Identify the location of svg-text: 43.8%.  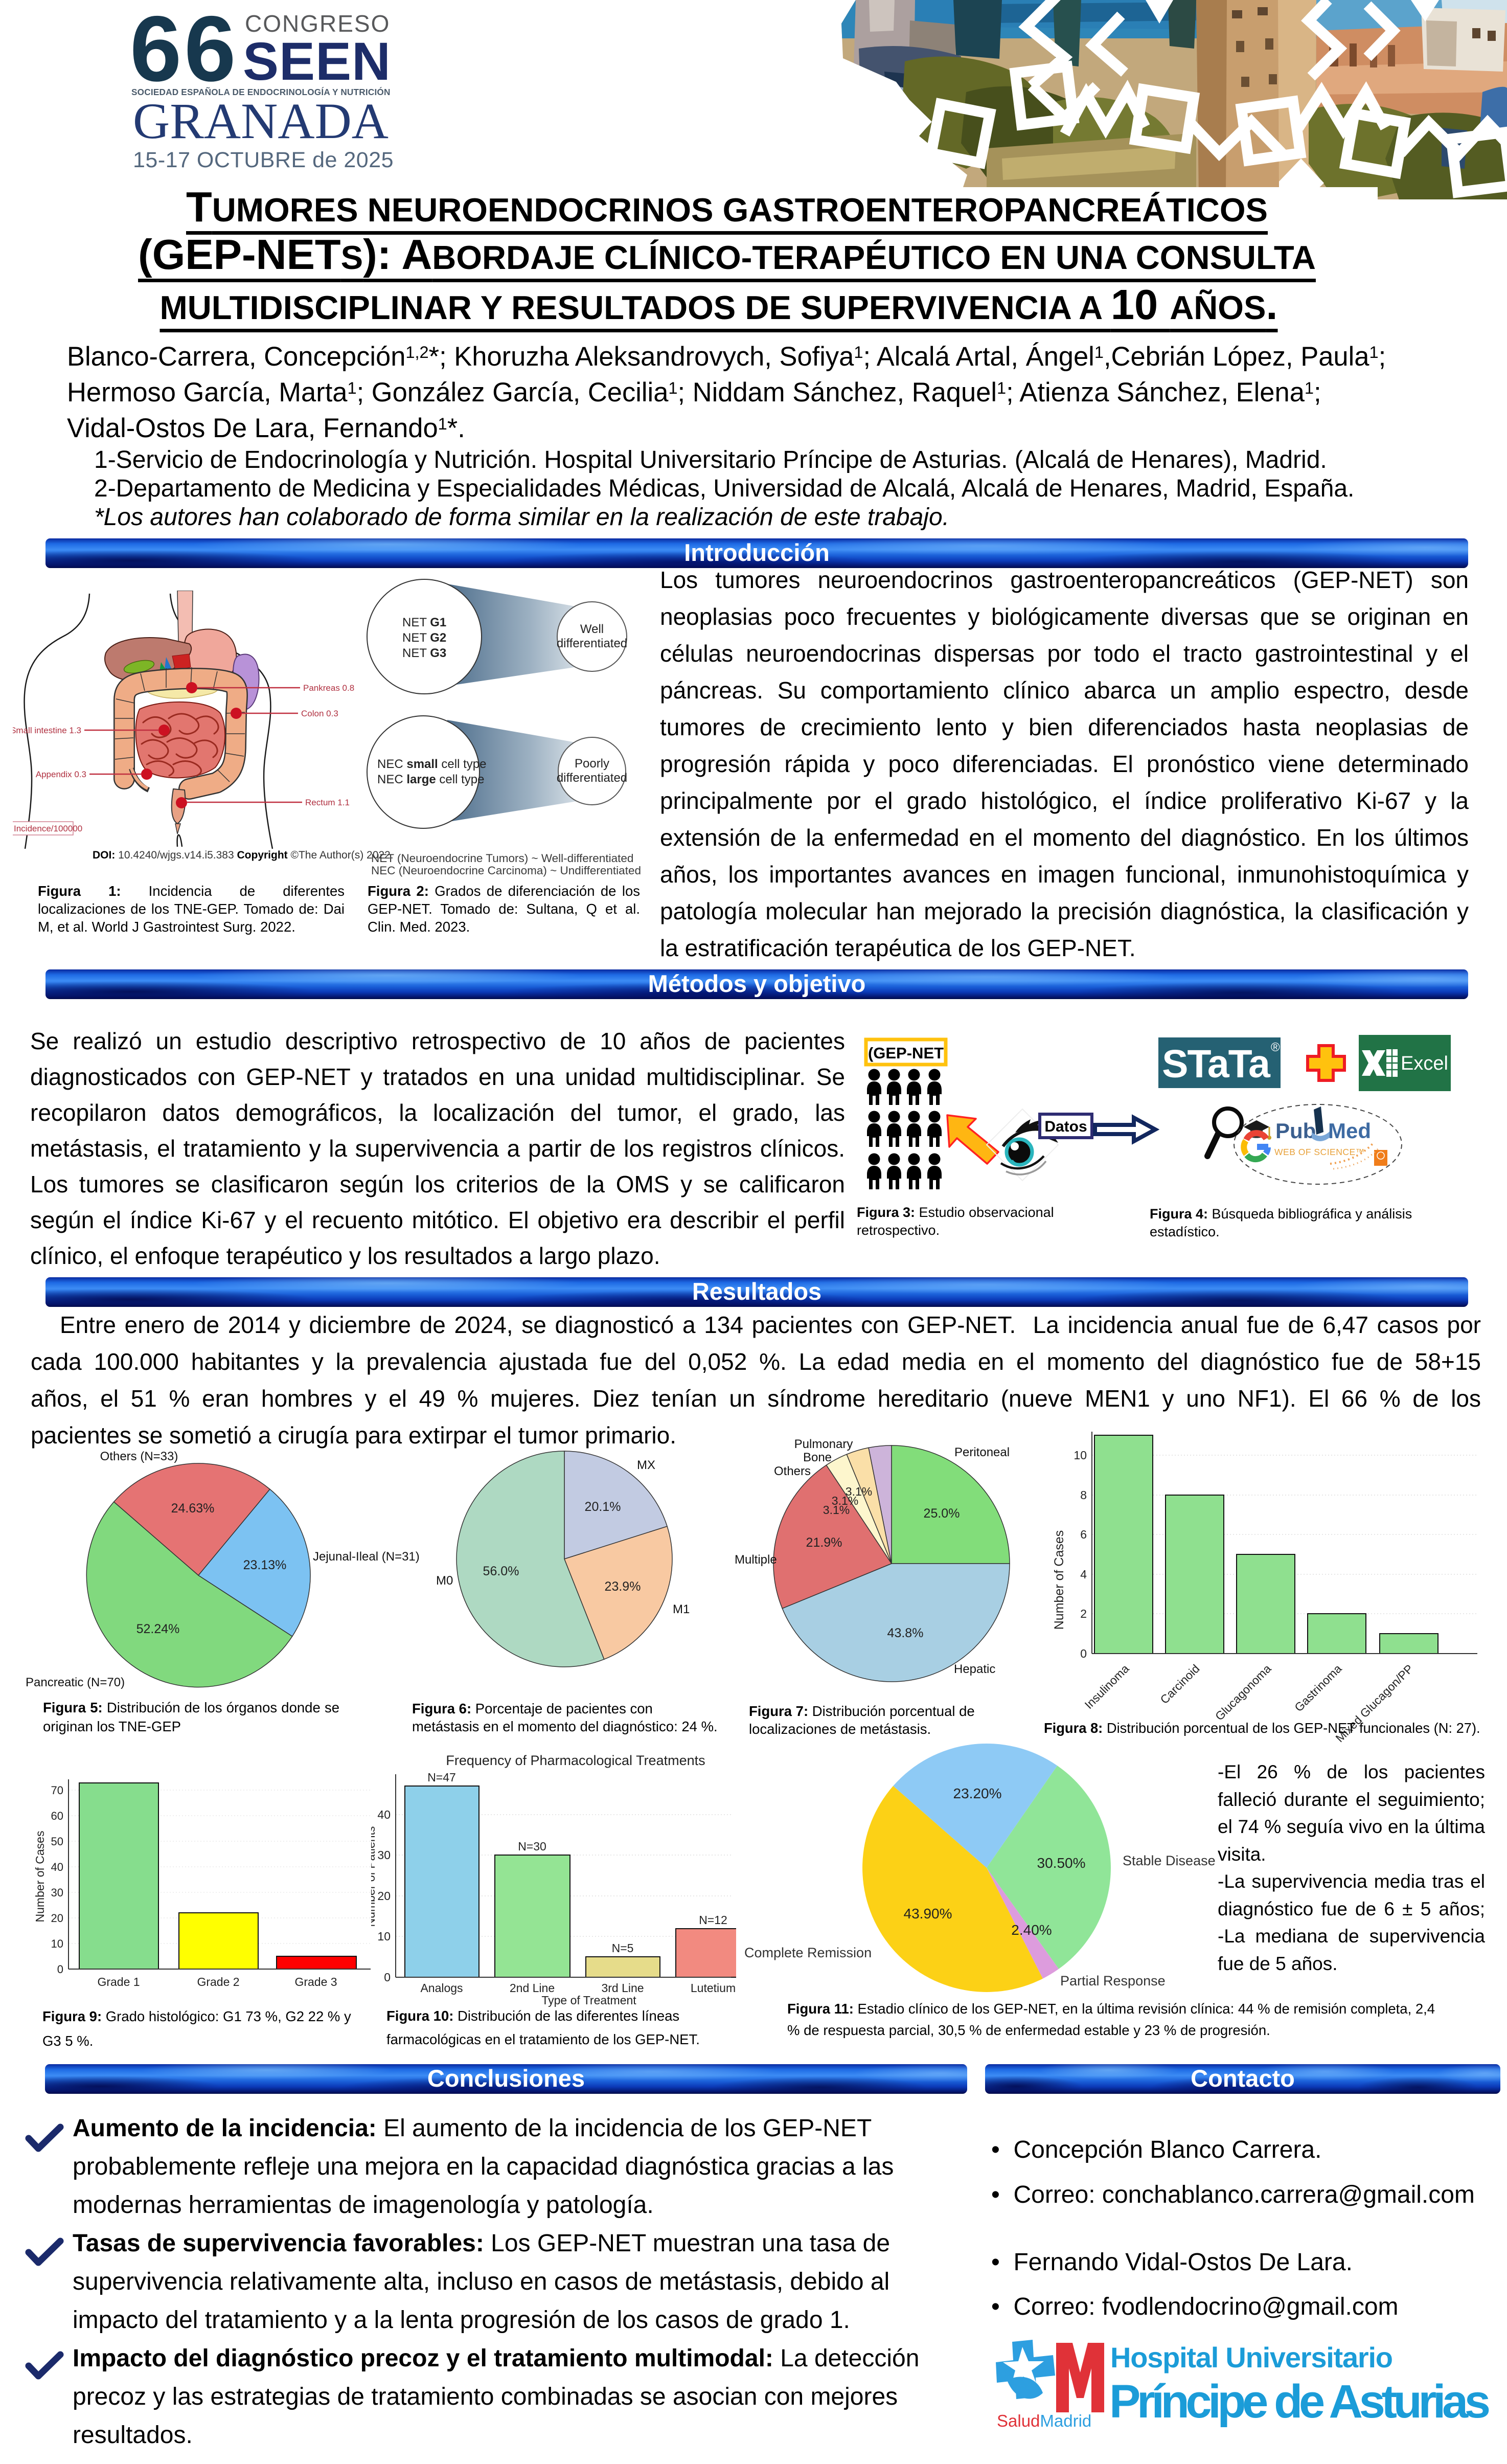
(905, 1633).